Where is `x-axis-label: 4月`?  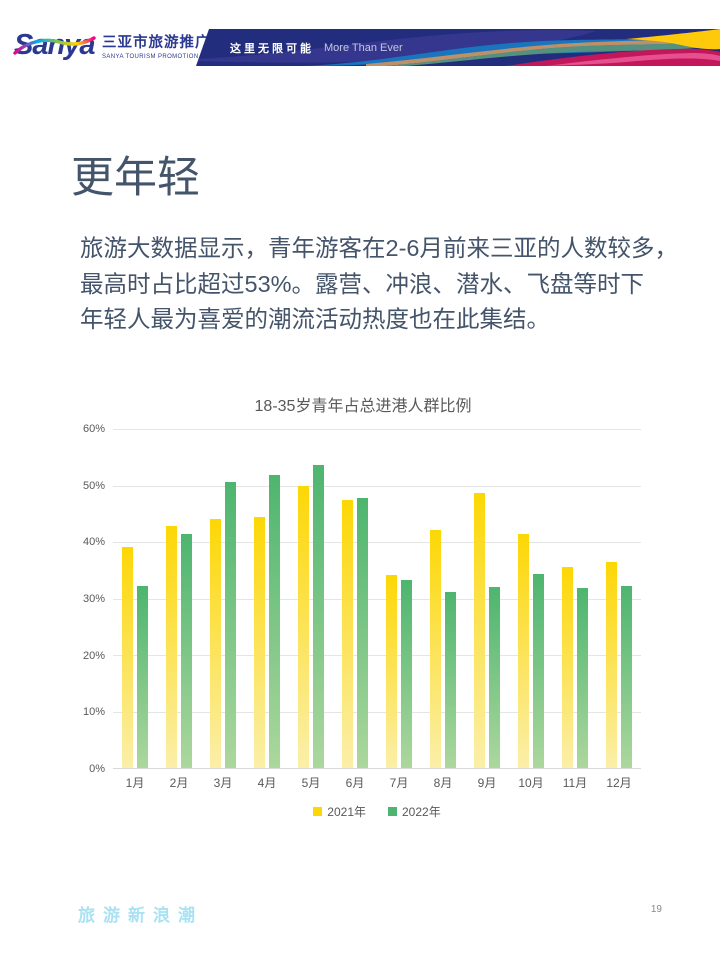
x-axis-label: 4月 is located at coordinates (267, 783).